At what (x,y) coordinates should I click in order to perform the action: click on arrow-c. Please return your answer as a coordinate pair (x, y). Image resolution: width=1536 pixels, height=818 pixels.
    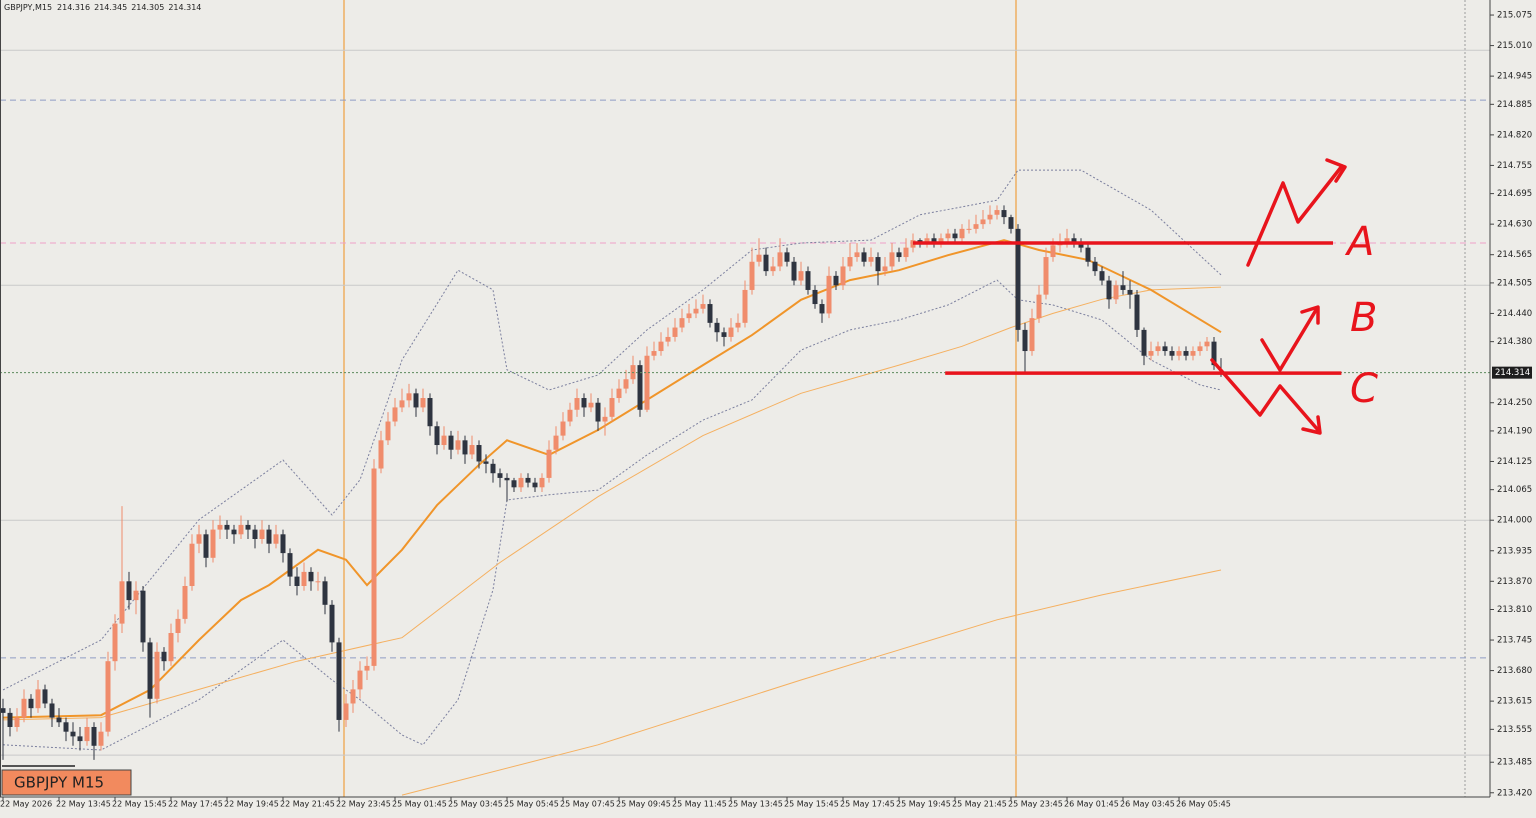
    Looking at the image, I should click on (1265, 395).